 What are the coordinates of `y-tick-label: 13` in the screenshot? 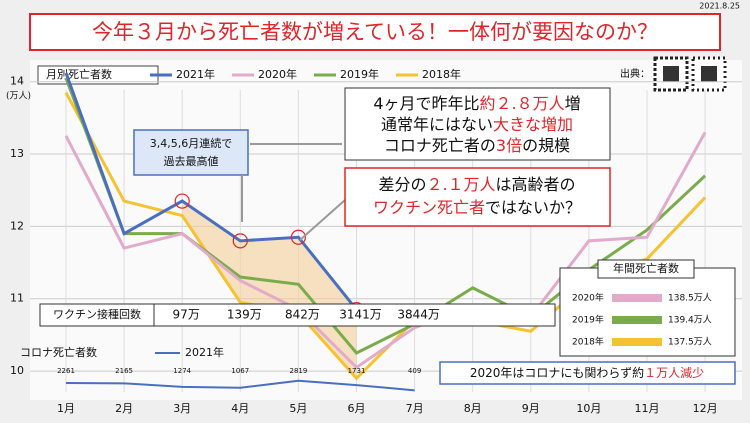 It's located at (17, 153).